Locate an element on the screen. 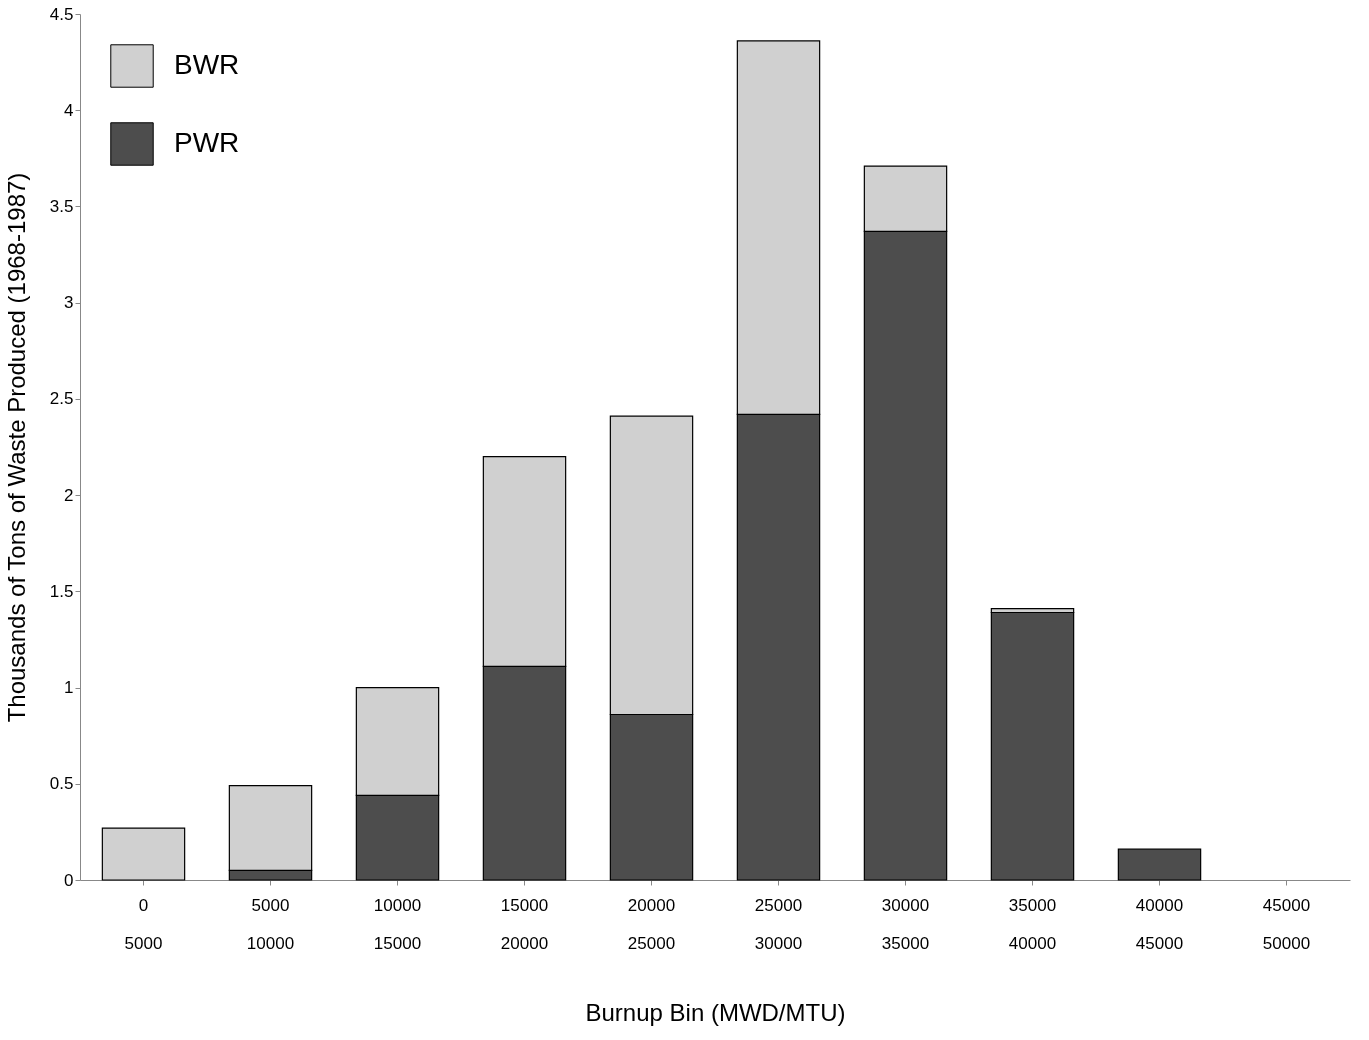  y-tick-label: 3 is located at coordinates (69, 303).